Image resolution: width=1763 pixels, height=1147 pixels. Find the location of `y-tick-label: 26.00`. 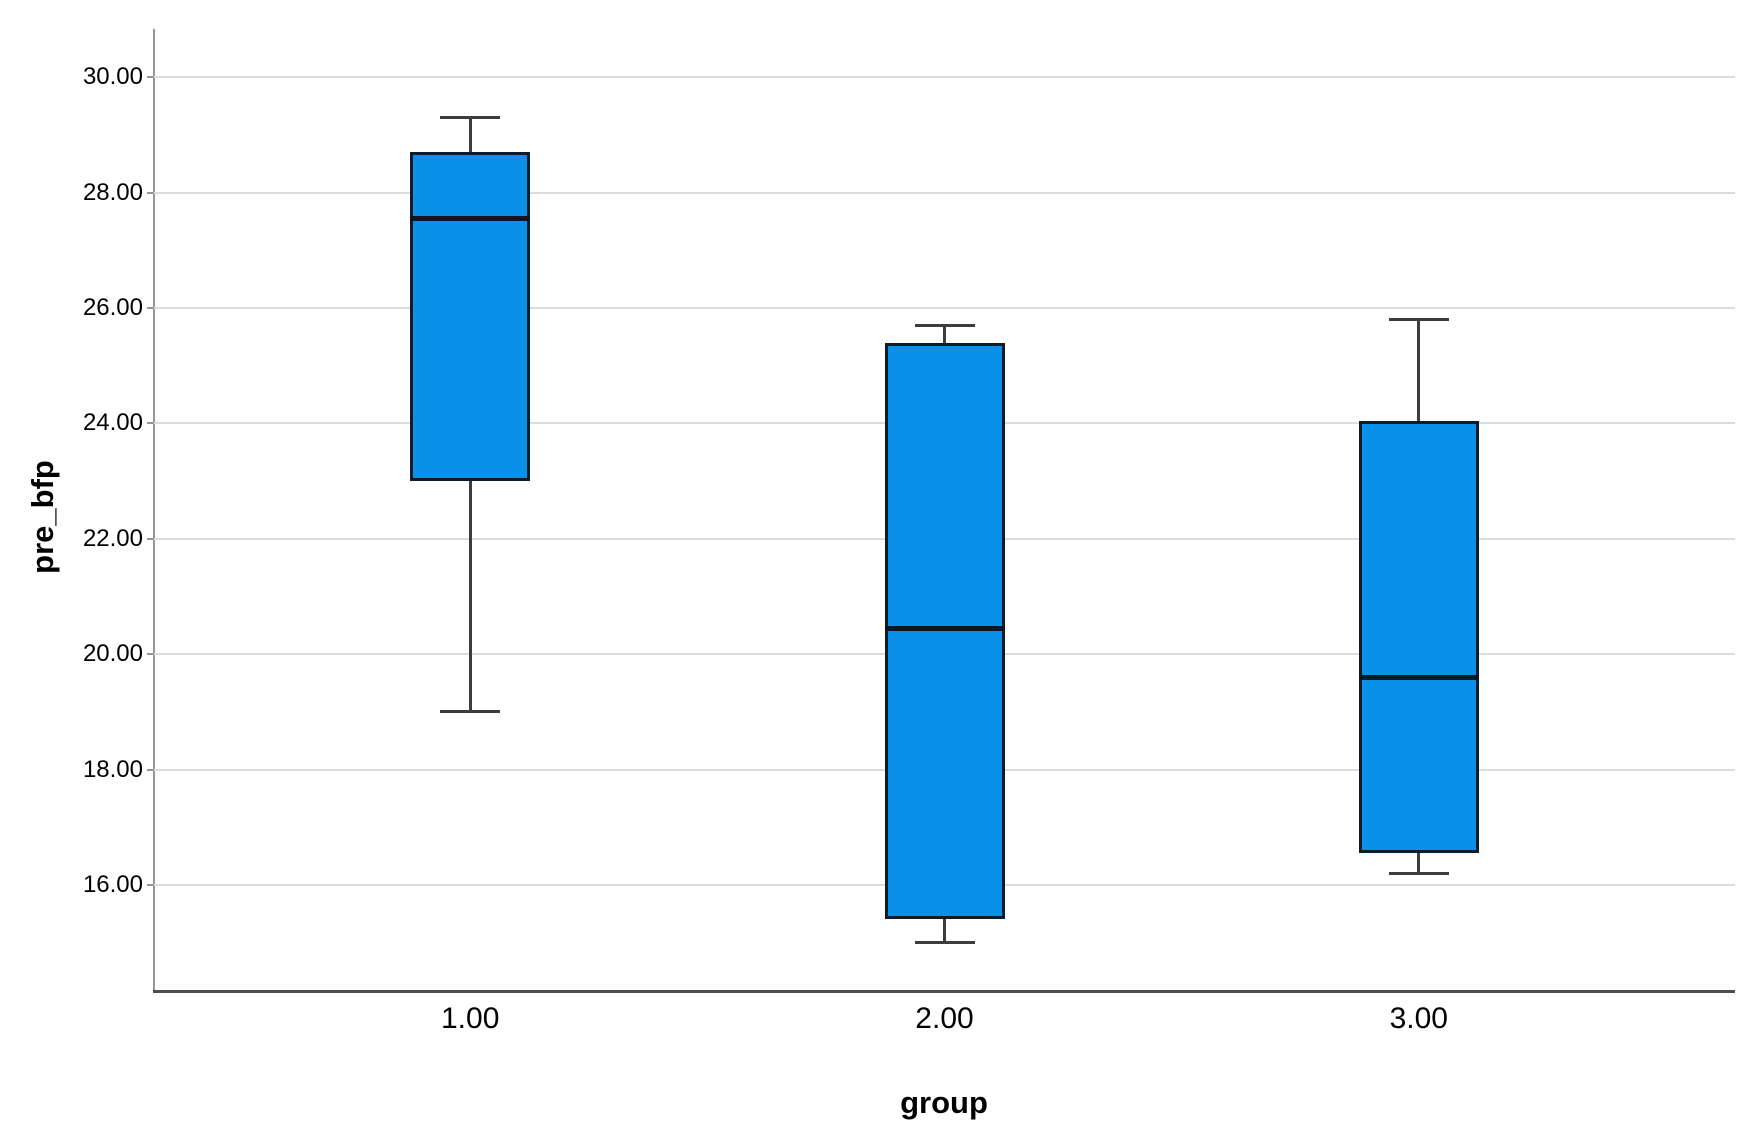

y-tick-label: 26.00 is located at coordinates (112, 308).